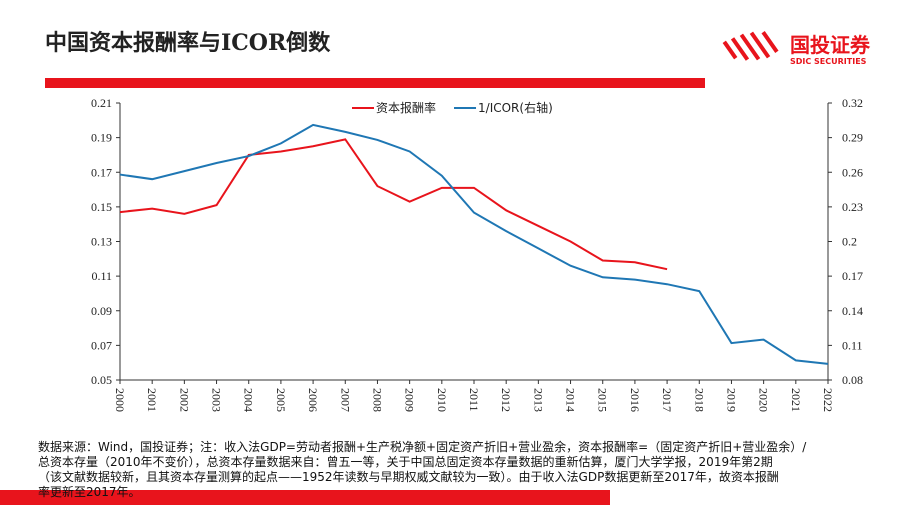 This screenshot has height=505, width=914. I want to click on x-tick-label: 2011, so click(474, 400).